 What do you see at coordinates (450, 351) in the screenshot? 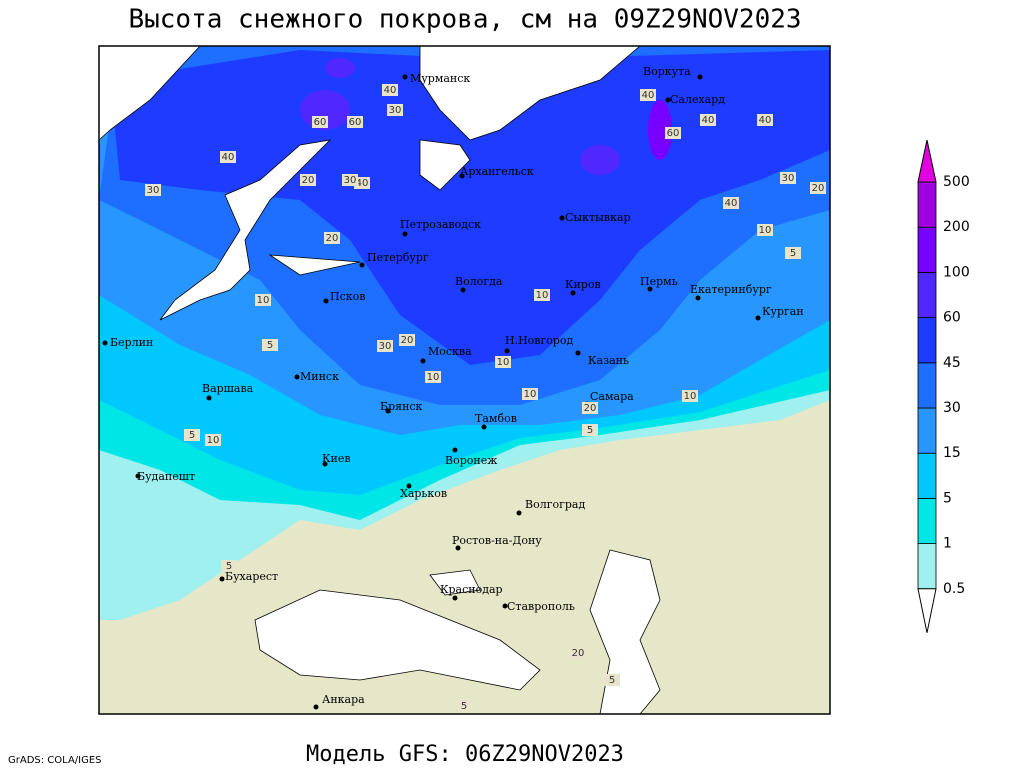
I see `city-label: Москва` at bounding box center [450, 351].